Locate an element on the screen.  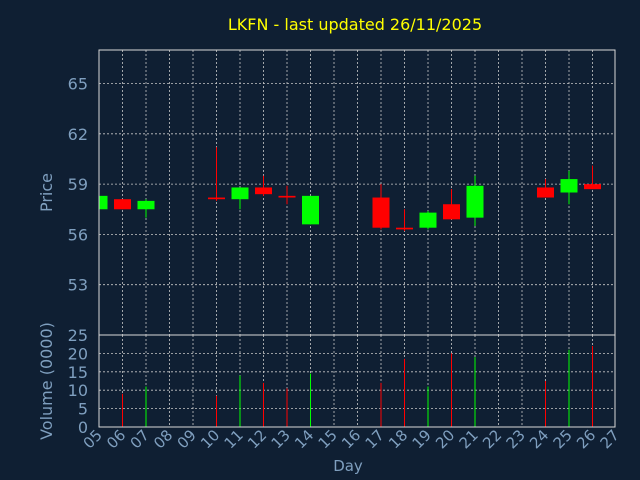
volume-y-tick-label: 5 is located at coordinates (83, 409).